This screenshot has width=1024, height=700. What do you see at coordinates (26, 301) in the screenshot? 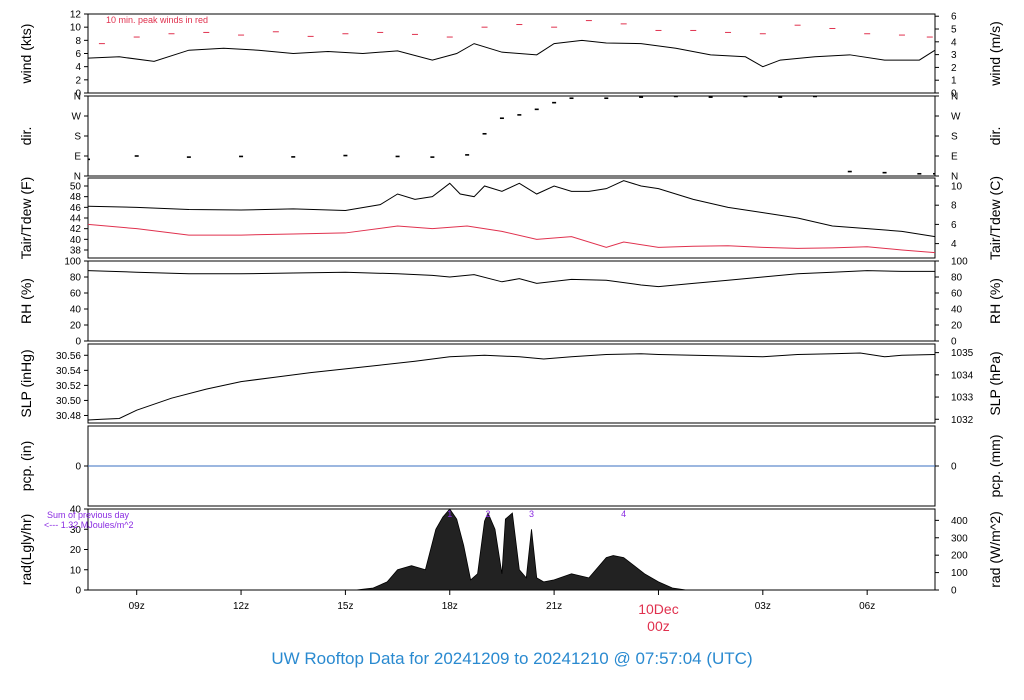
I see `rh-ylabel-left: RH (%)` at bounding box center [26, 301].